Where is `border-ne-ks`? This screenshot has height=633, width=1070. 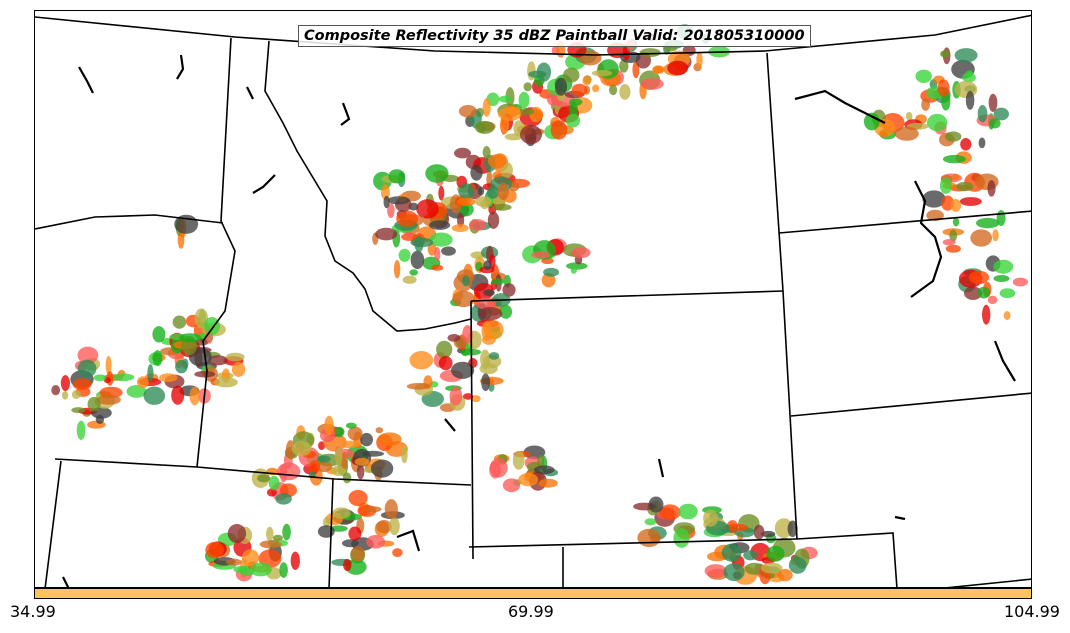 border-ne-ks is located at coordinates (847, 559).